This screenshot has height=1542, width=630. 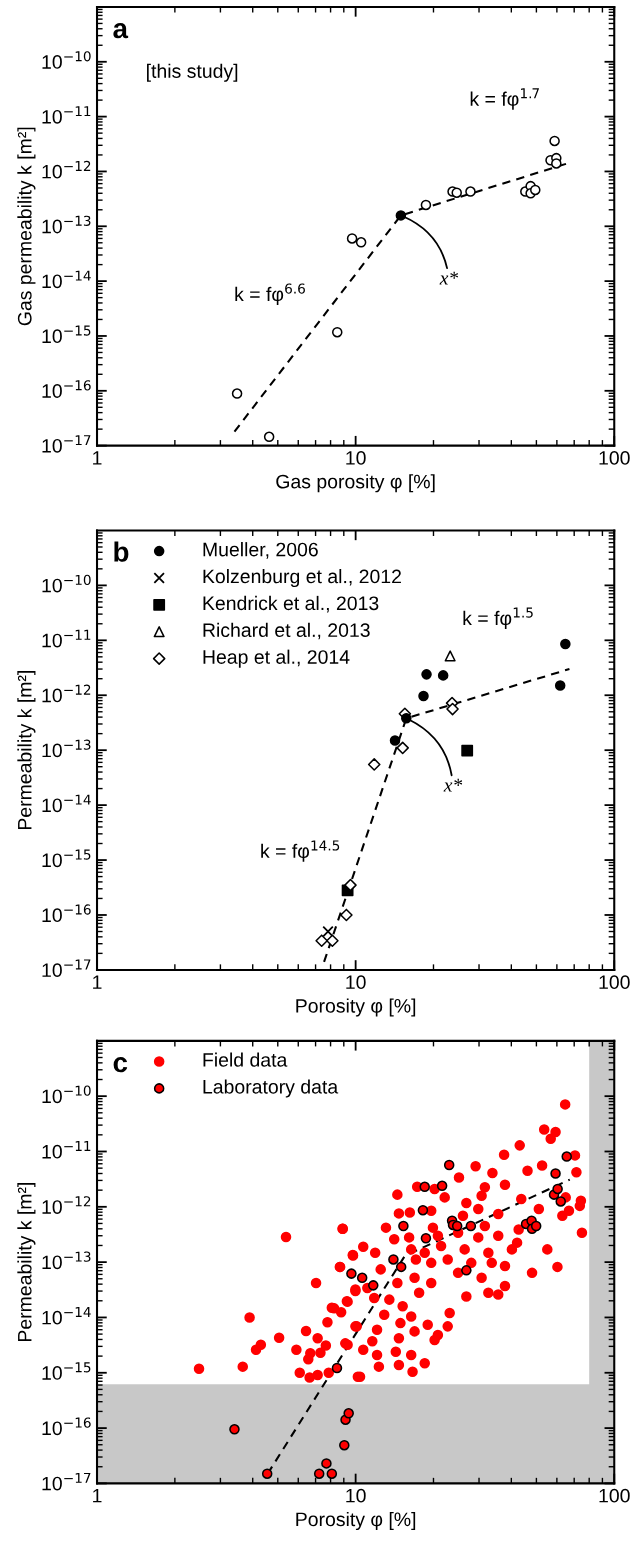 What do you see at coordinates (26, 226) in the screenshot?
I see `y-axis-title: Gas permeability k [m²]` at bounding box center [26, 226].